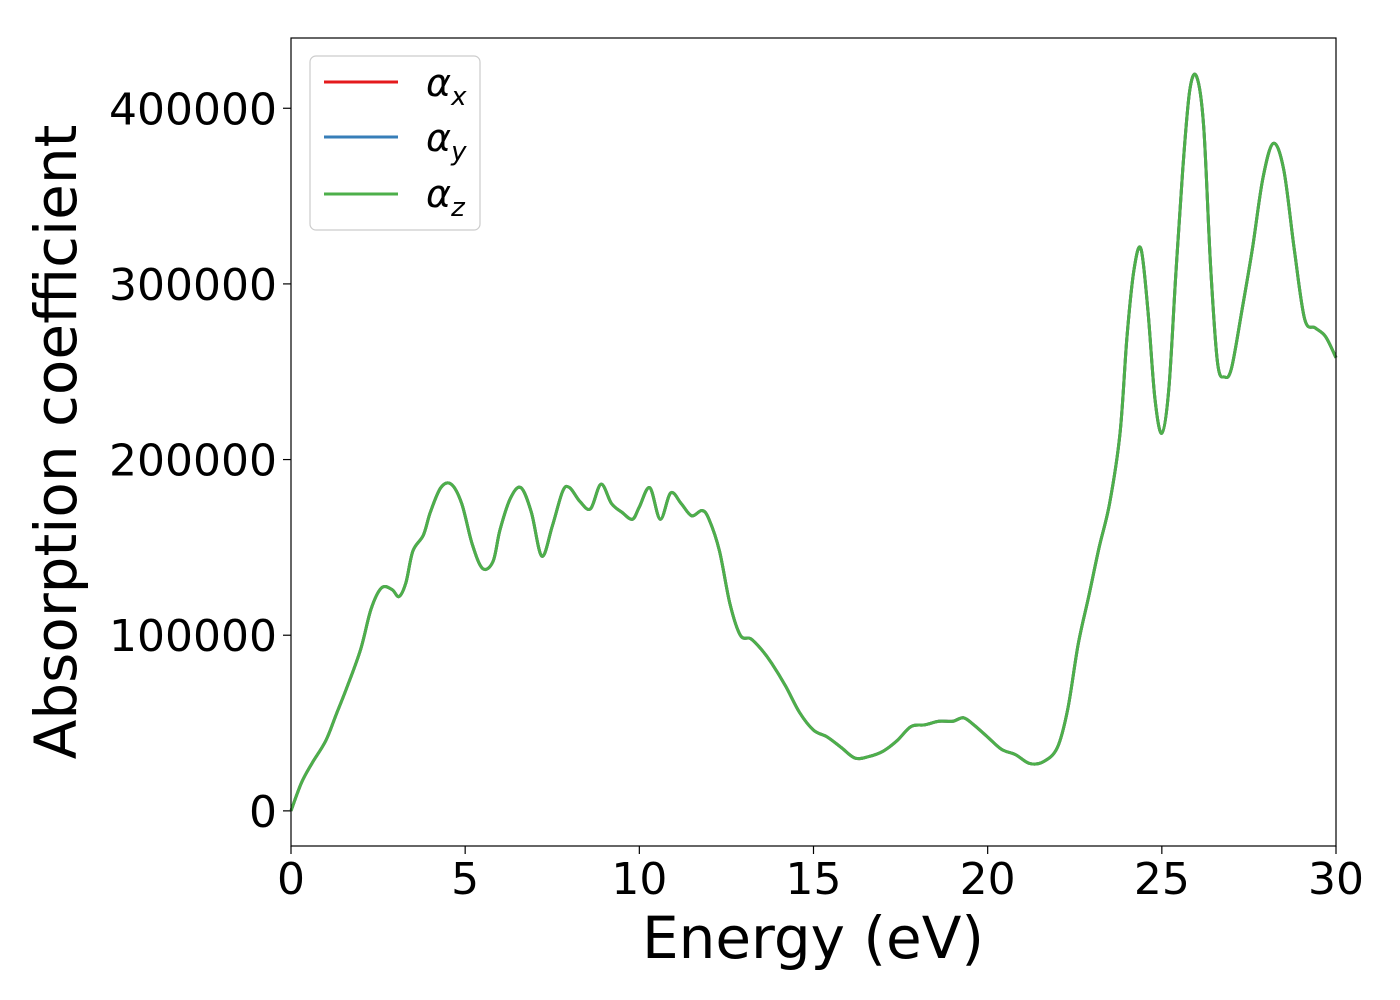  Describe the element at coordinates (639, 879) in the screenshot. I see `x-tick-label: 10` at that location.